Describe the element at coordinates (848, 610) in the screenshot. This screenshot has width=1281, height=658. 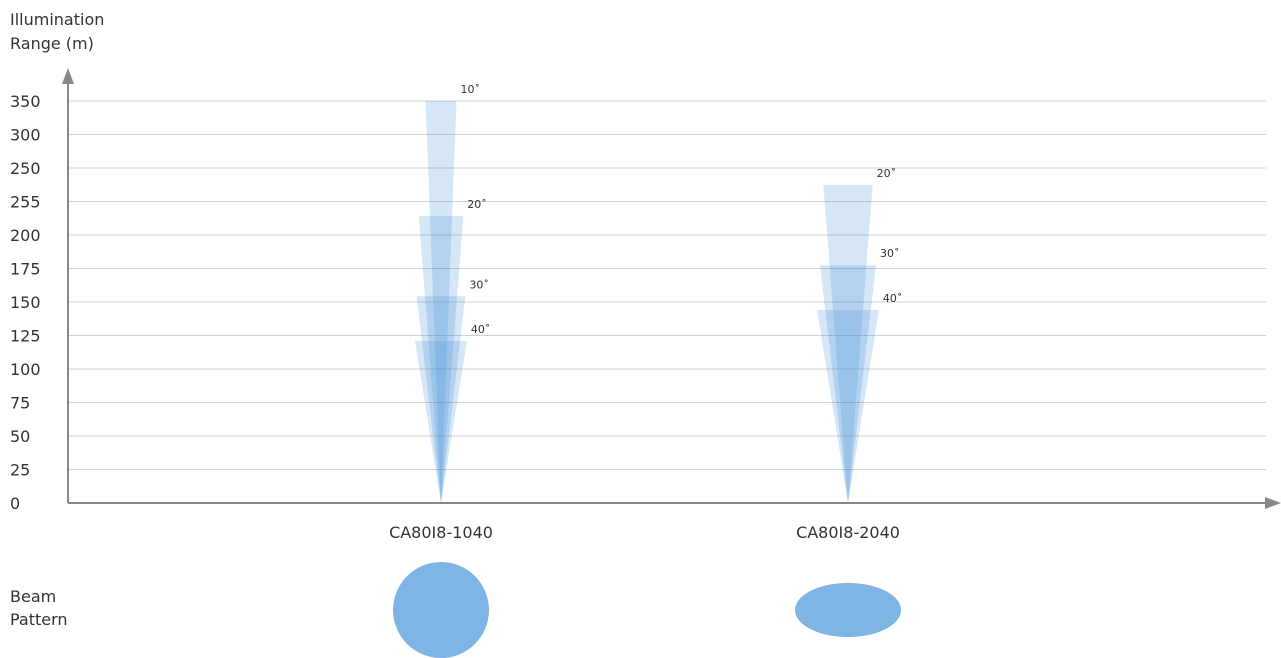
I see `beam-pattern-ellipse` at that location.